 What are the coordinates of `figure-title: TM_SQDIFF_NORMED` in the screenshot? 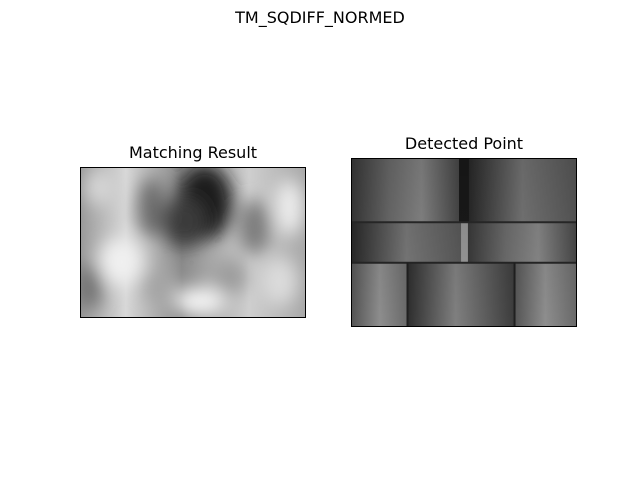 It's located at (320, 17).